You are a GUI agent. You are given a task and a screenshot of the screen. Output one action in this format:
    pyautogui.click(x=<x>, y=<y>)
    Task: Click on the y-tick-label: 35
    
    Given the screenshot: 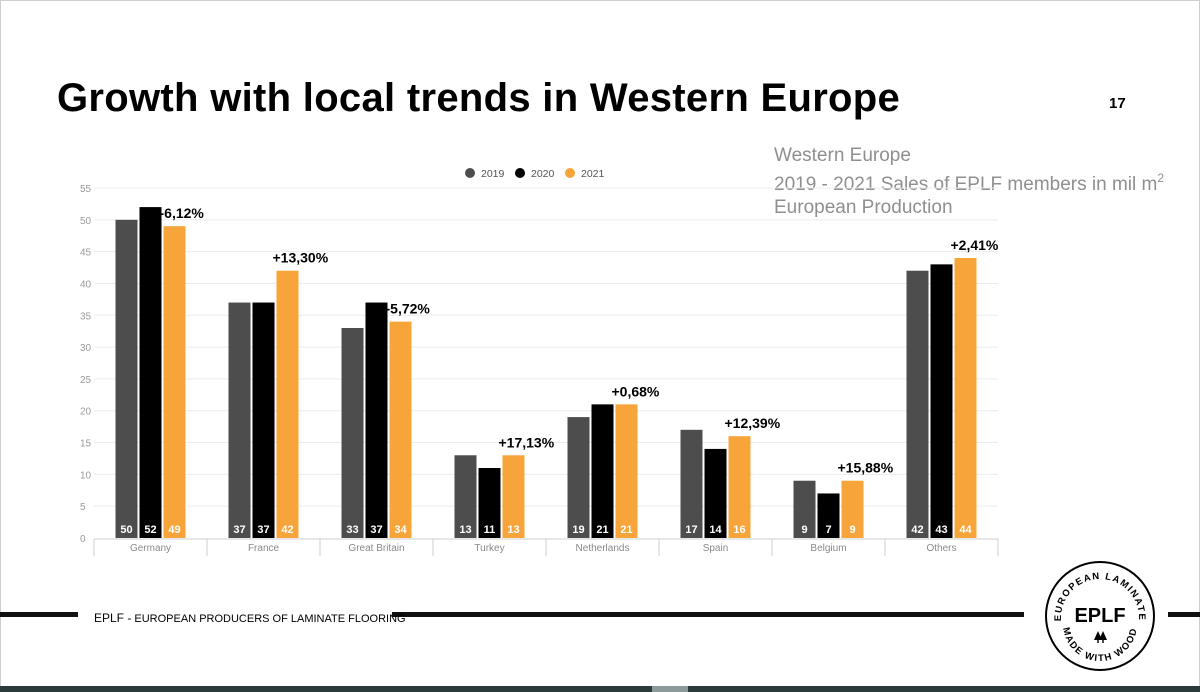 What is the action you would take?
    pyautogui.click(x=86, y=316)
    